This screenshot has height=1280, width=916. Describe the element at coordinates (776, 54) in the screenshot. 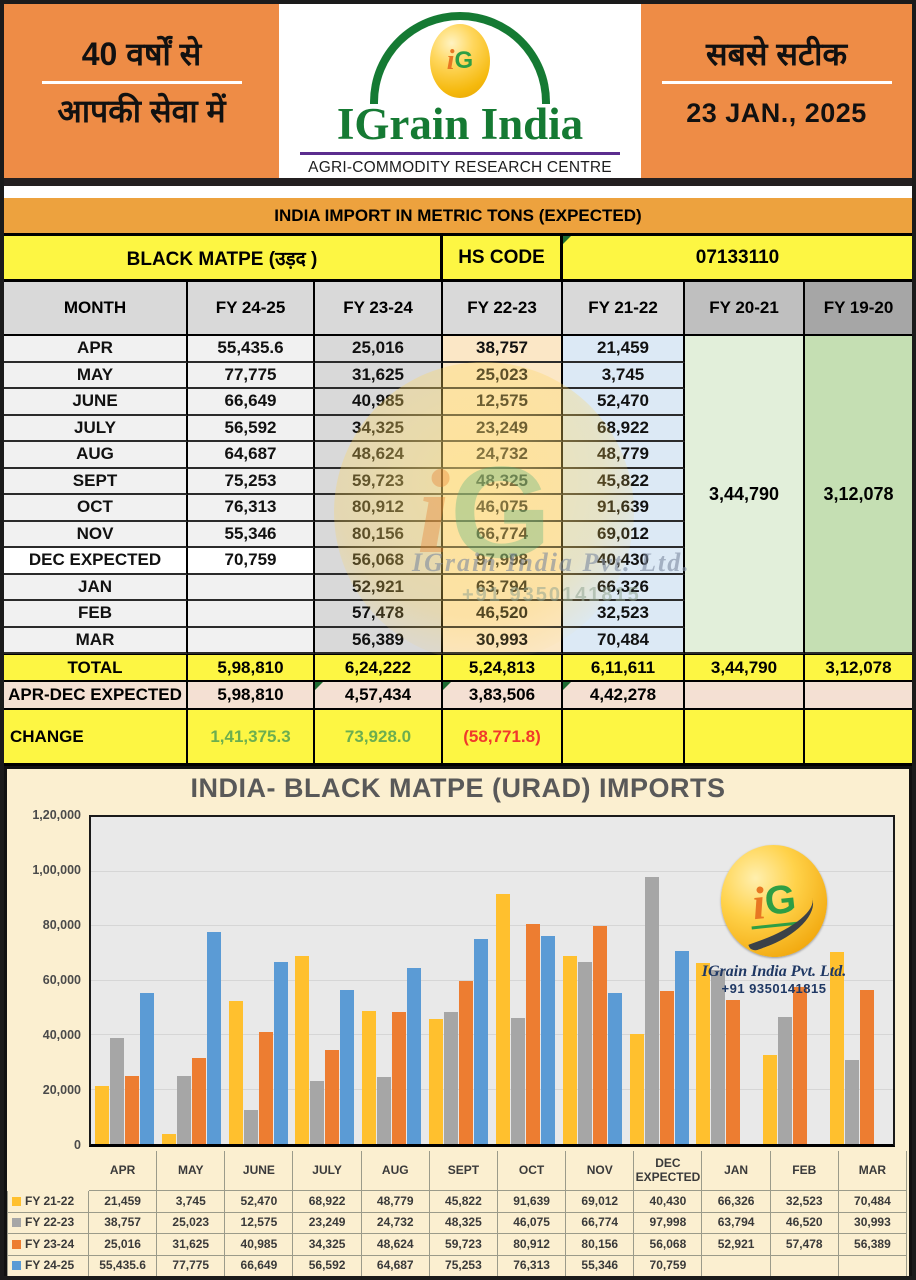

I see `tagline-accurate: सबसे सटीक` at that location.